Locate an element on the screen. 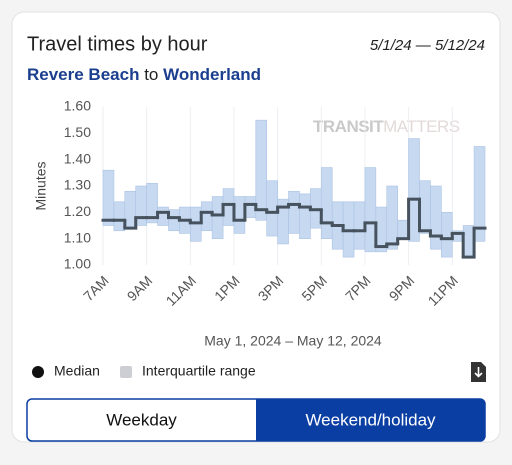 This screenshot has width=512, height=465. legend-label: Interquartile range is located at coordinates (199, 371).